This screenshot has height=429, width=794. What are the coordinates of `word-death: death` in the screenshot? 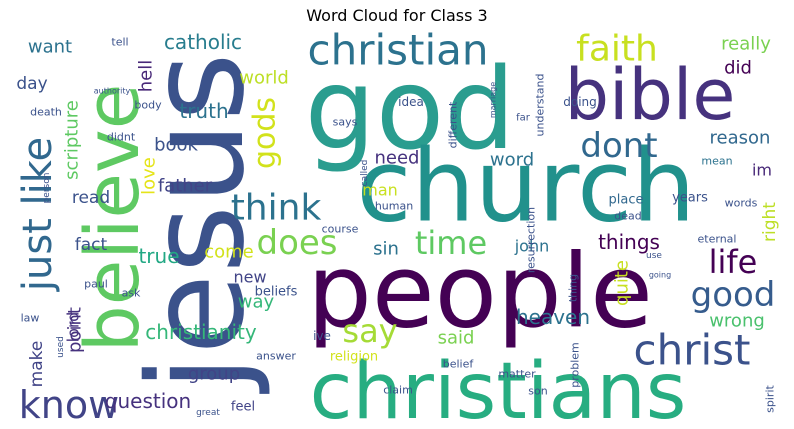 It's located at (46, 112).